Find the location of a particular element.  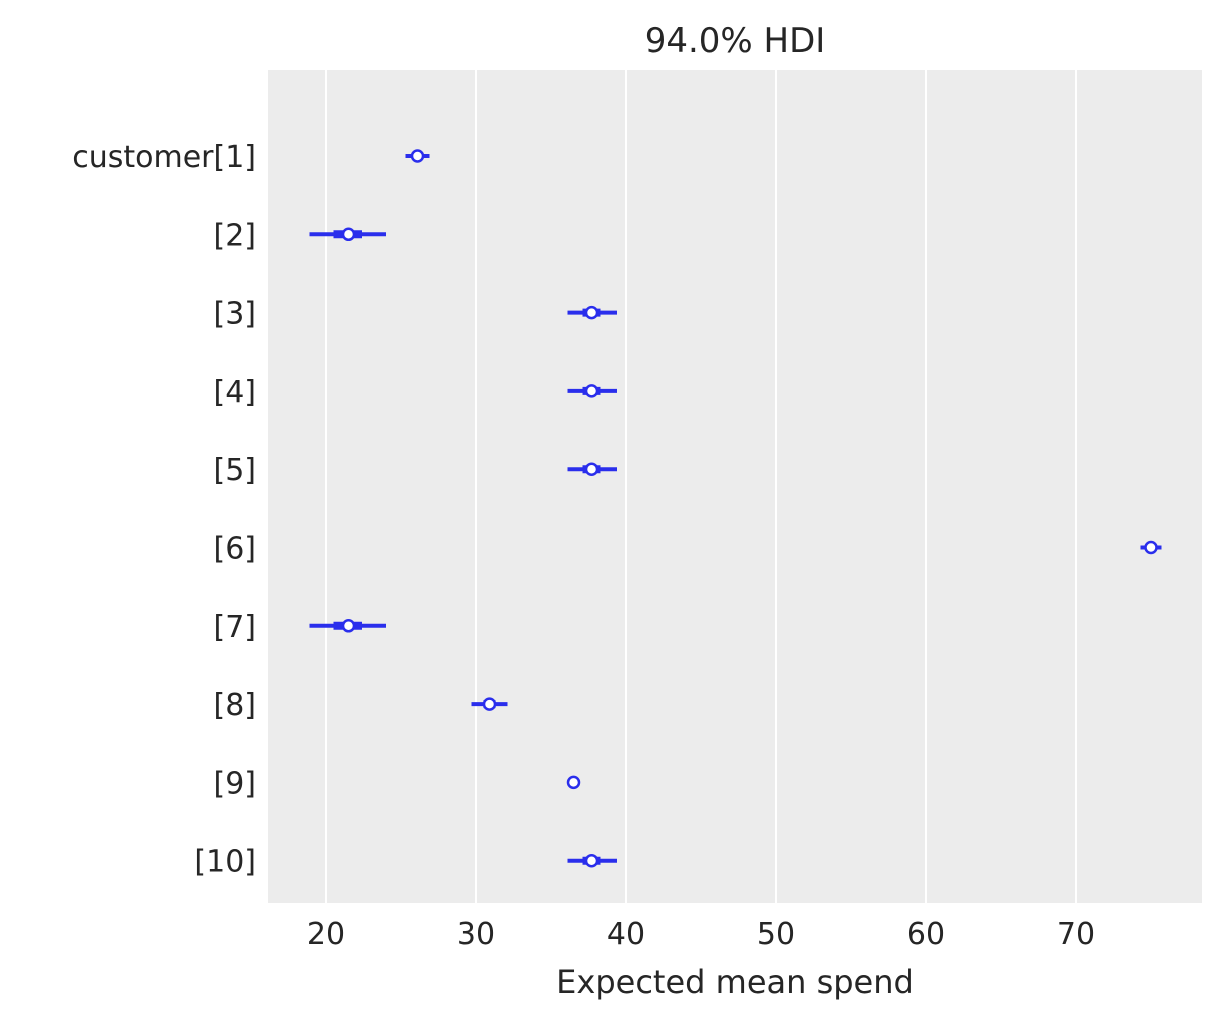

y-tick-label: [9] is located at coordinates (235, 783).